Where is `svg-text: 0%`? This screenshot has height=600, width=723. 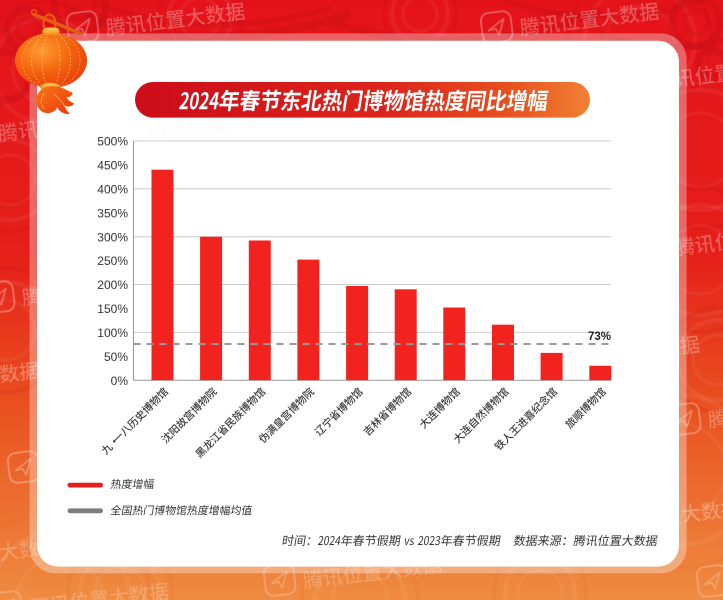
svg-text: 0% is located at coordinates (120, 381).